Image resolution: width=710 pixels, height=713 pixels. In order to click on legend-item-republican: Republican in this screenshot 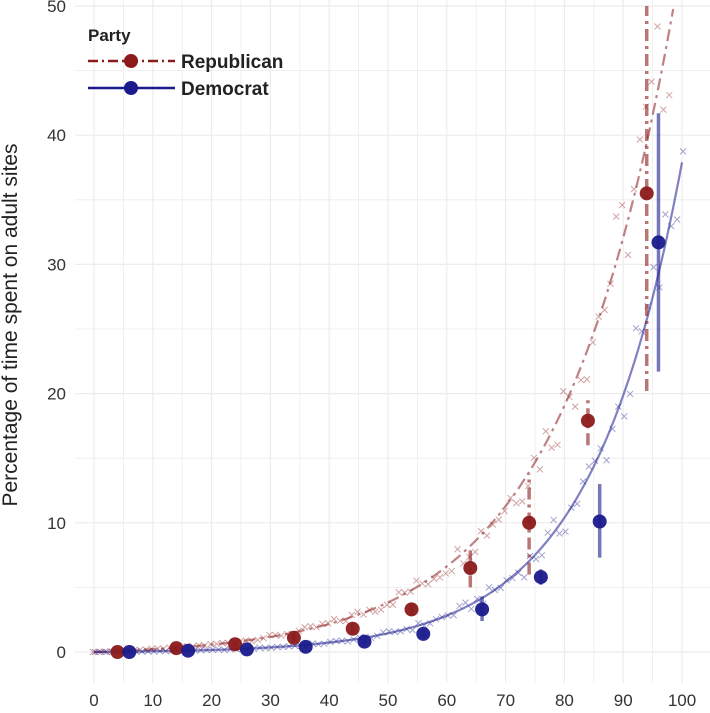, I will do `click(185, 62)`.